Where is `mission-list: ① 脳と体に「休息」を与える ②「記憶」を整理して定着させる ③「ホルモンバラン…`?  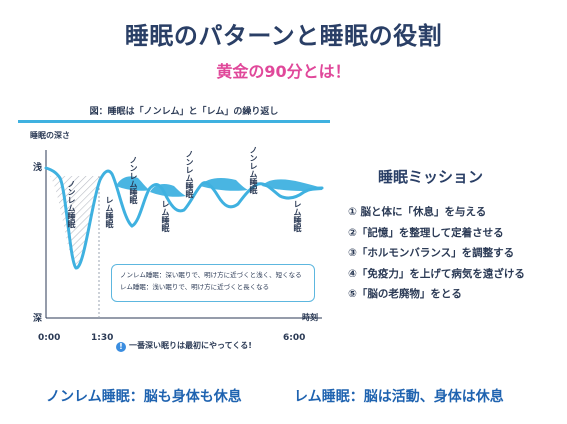 mission-list: ① 脳と体に「休息」を与える ②「記憶」を整理して定着させる ③「ホルモンバラン… is located at coordinates (436, 255).